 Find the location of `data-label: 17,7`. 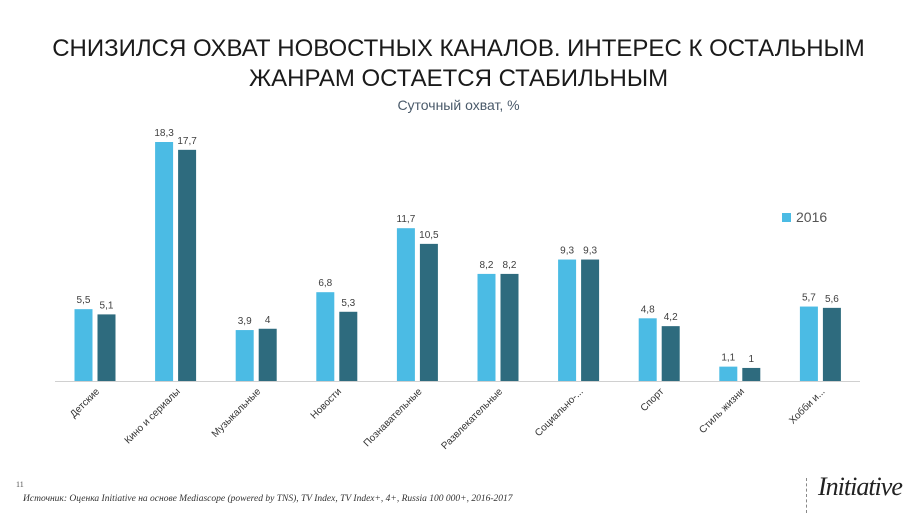

data-label: 17,7 is located at coordinates (187, 141).